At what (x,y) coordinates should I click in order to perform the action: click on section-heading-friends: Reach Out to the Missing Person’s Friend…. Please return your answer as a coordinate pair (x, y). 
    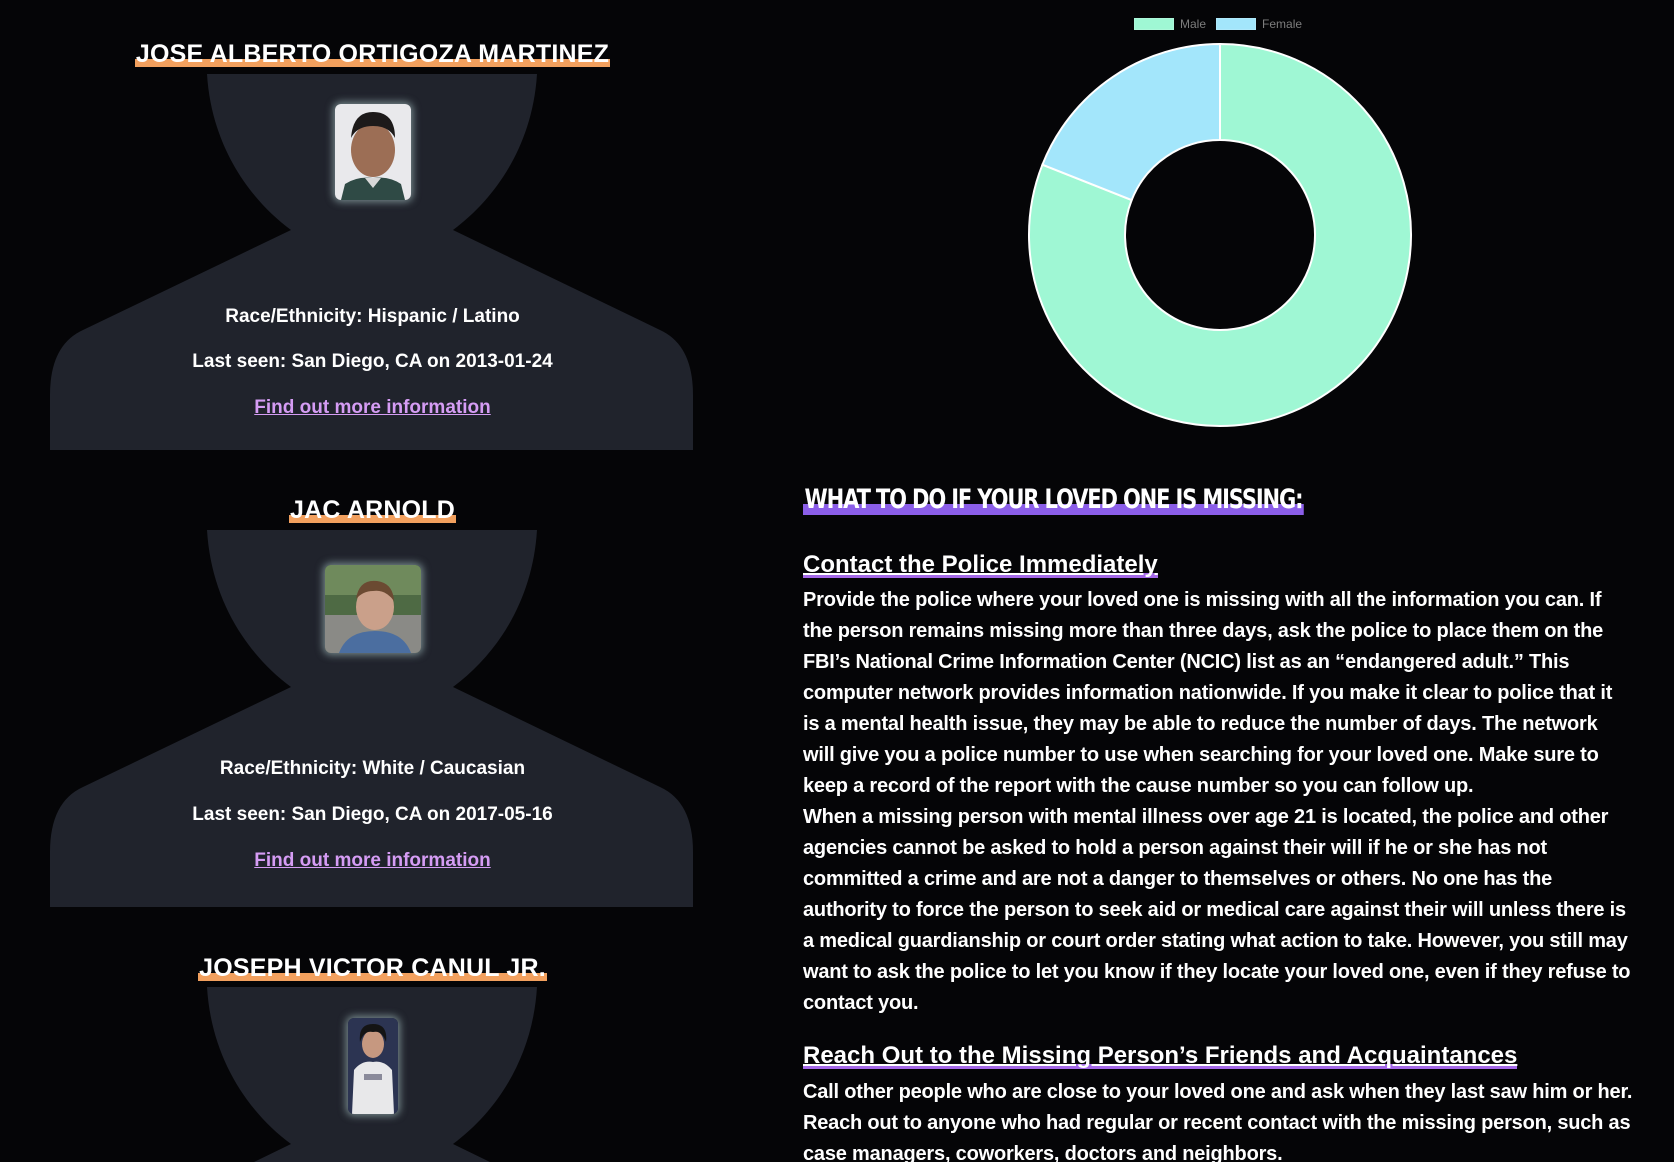
    Looking at the image, I should click on (1160, 1055).